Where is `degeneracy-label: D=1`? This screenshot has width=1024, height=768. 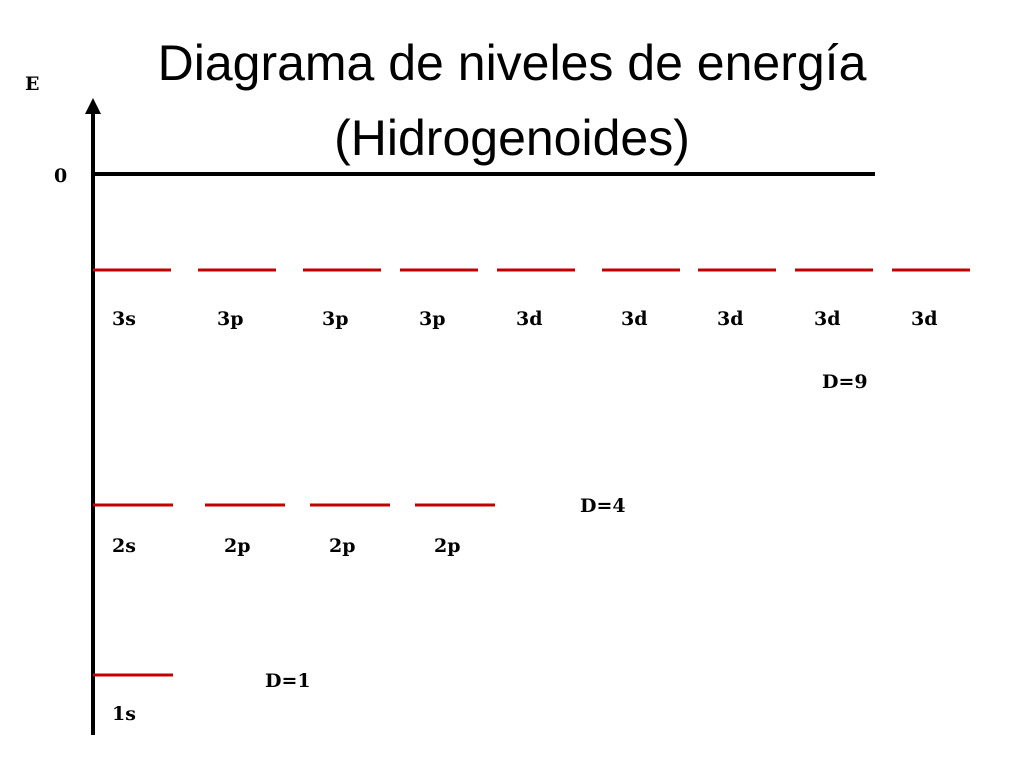
degeneracy-label: D=1 is located at coordinates (288, 681).